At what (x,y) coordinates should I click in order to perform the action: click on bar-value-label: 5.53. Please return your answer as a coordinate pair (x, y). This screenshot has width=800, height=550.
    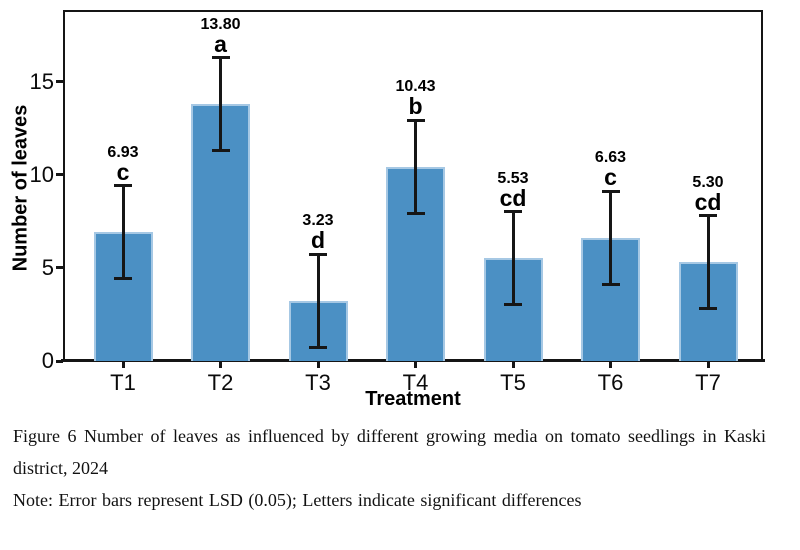
    Looking at the image, I should click on (513, 178).